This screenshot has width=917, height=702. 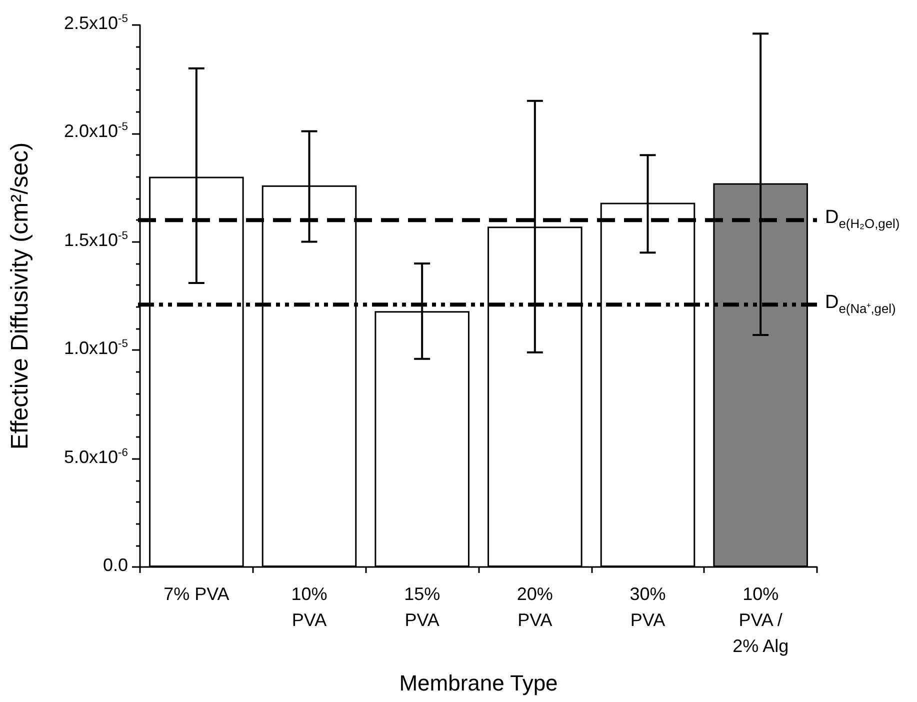 What do you see at coordinates (96, 240) in the screenshot?
I see `y-tick-label: 1.5x10$^{-5}$` at bounding box center [96, 240].